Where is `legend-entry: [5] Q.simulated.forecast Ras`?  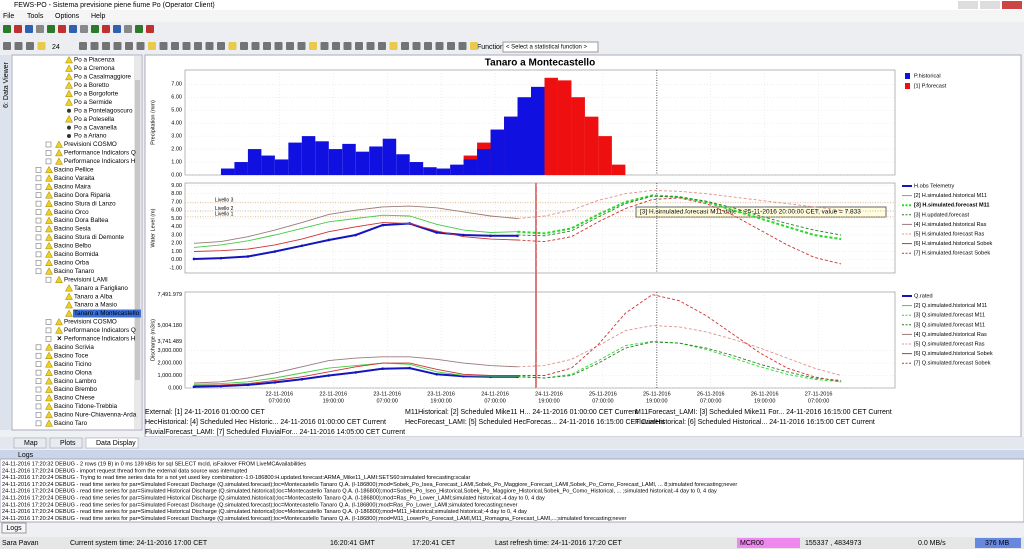 legend-entry: [5] Q.simulated.forecast Ras is located at coordinates (949, 344).